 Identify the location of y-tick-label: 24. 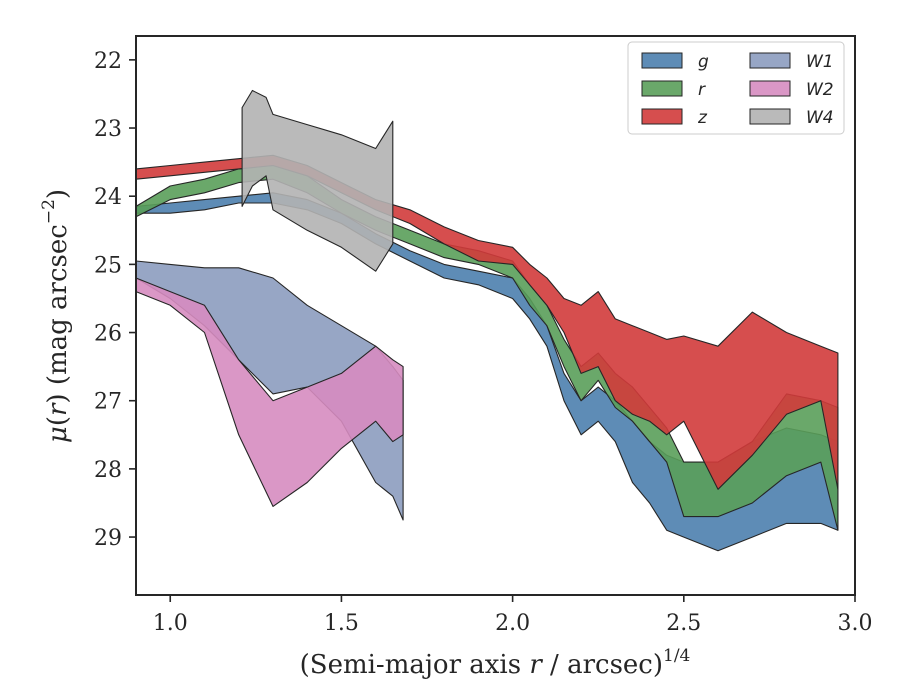
(108, 197).